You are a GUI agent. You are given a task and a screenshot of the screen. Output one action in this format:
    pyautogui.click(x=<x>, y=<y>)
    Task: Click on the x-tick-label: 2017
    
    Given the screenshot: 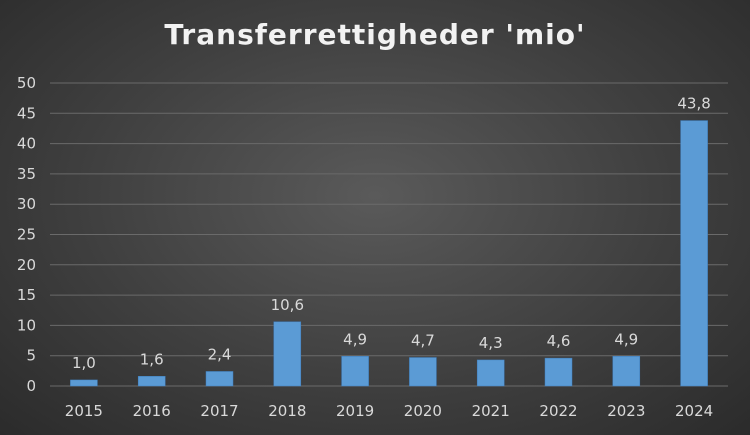 What is the action you would take?
    pyautogui.click(x=219, y=411)
    